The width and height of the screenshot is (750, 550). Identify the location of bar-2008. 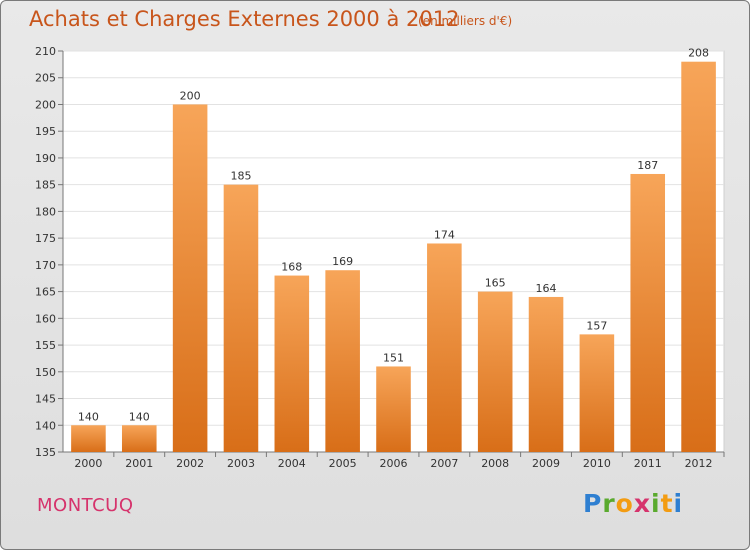
(495, 371).